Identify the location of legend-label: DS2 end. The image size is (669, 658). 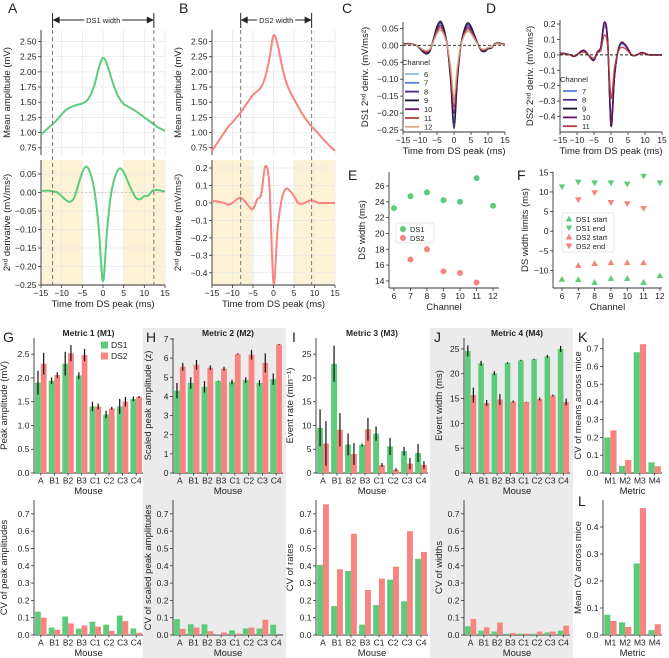
(590, 246).